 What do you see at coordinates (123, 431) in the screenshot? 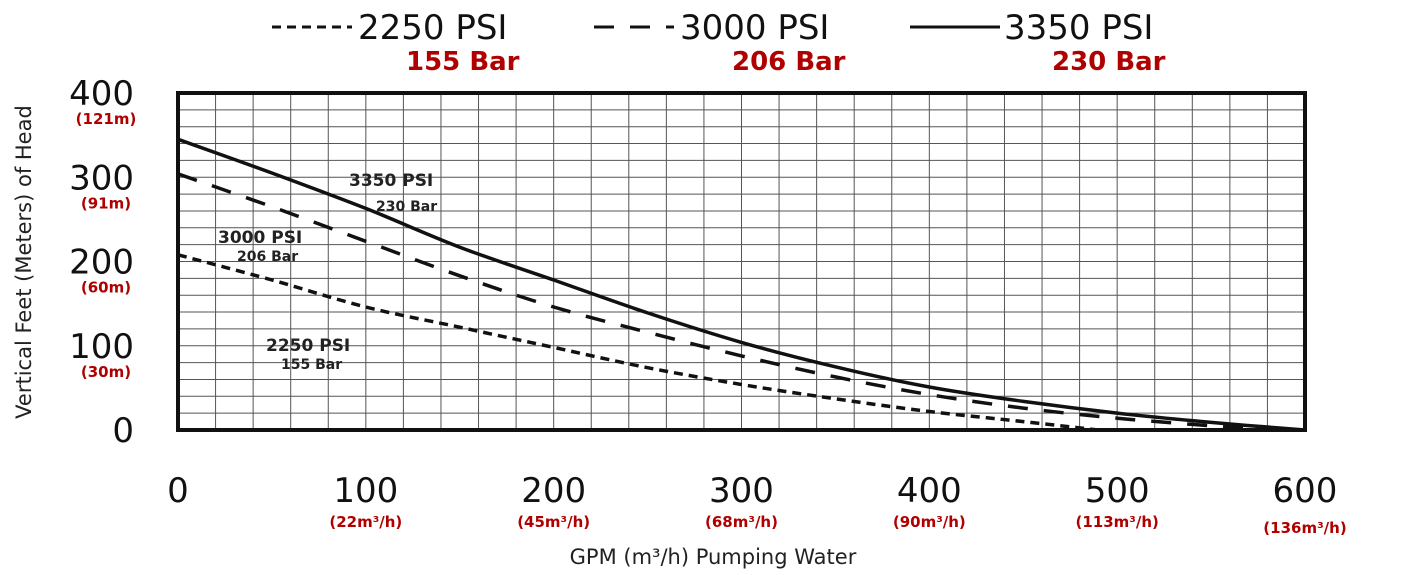
I see `y-tick-label: 0` at bounding box center [123, 431].